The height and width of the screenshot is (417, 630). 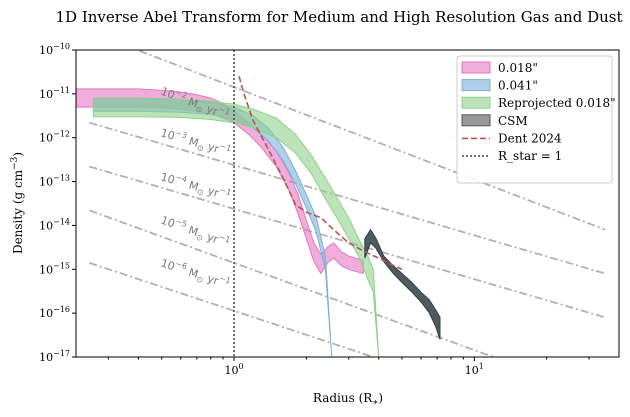 I want to click on x-tick-label: 10¹, so click(x=474, y=369).